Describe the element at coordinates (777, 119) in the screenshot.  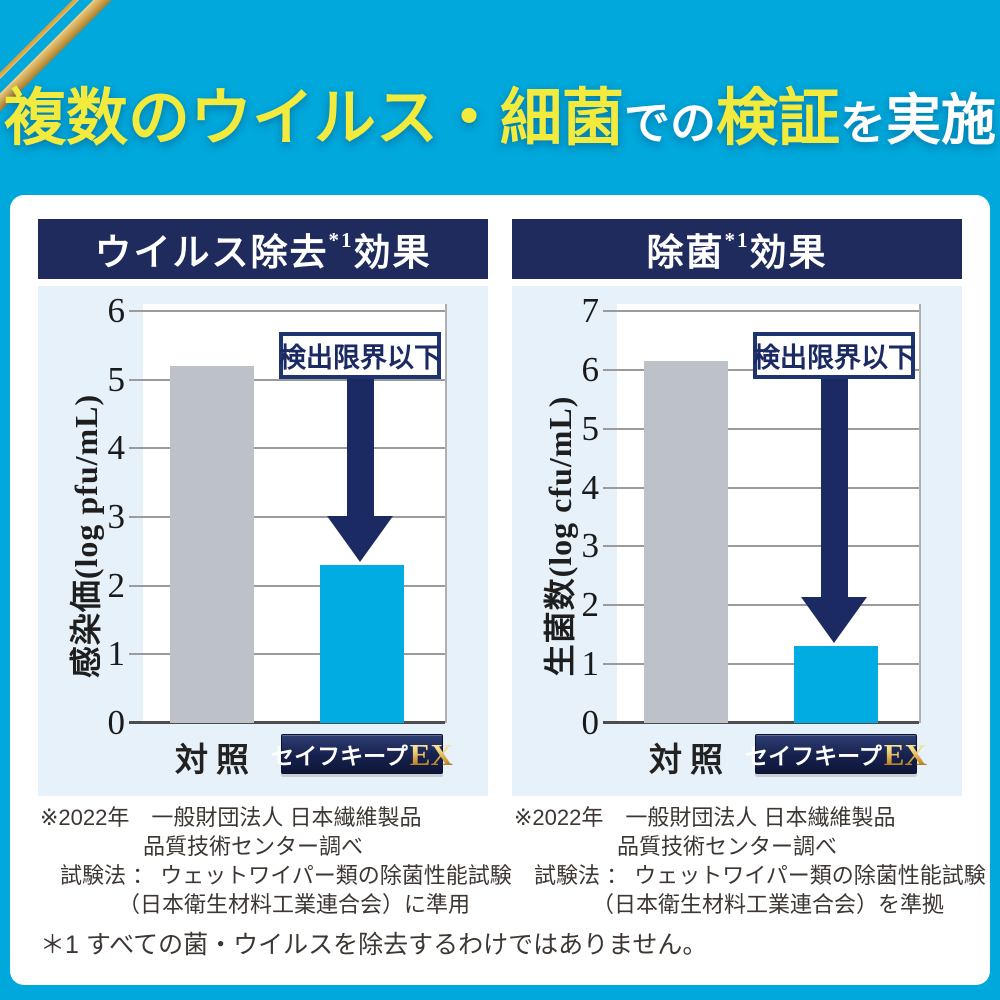
I see `title-segment: 検証` at that location.